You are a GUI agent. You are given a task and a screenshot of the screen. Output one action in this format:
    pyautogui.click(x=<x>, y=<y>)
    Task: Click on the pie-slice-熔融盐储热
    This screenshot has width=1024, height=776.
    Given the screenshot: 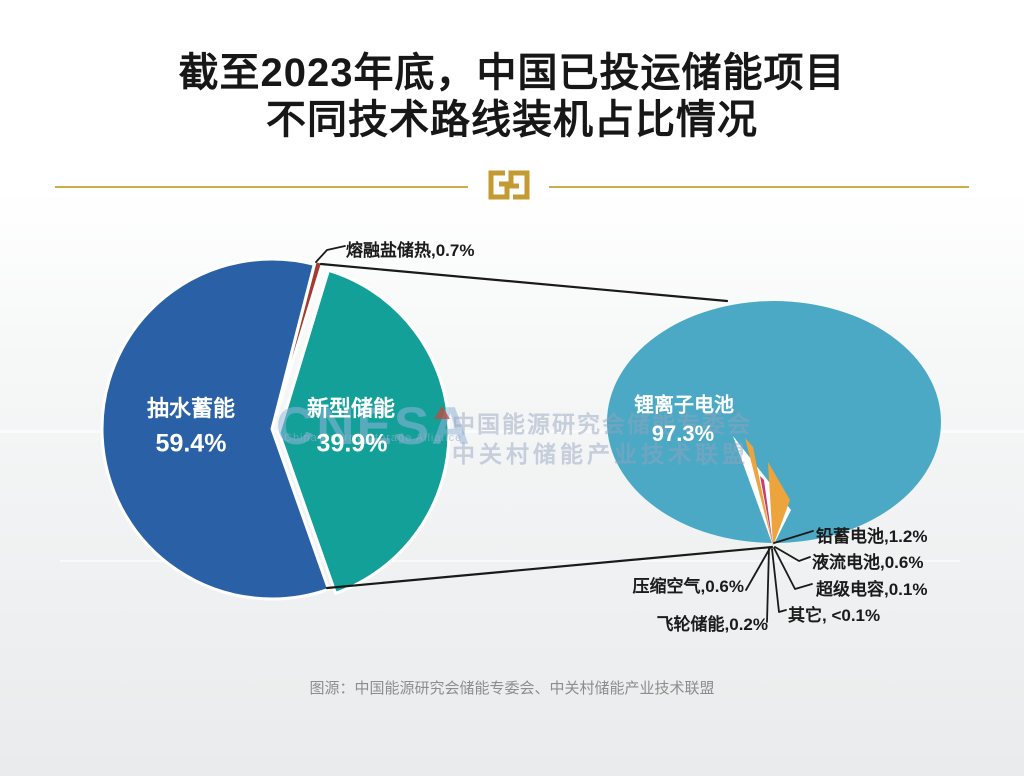 What is the action you would take?
    pyautogui.click(x=298, y=343)
    